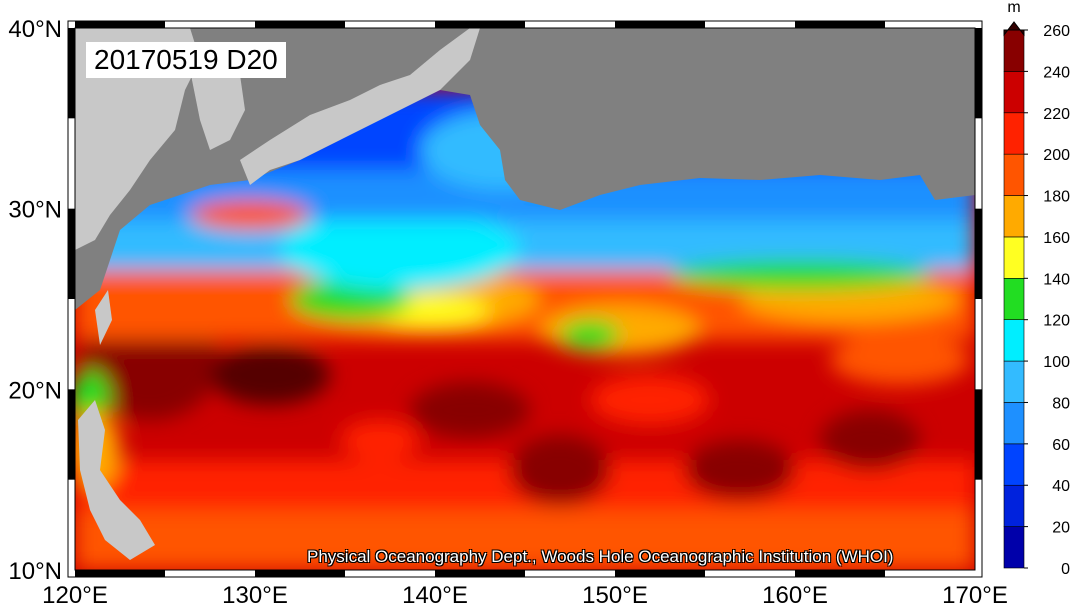 The height and width of the screenshot is (606, 1072). Describe the element at coordinates (1036, 299) in the screenshot. I see `colorbar: 0 20 40 60 80 100 120 140 160 180 200 220 240 260` at that location.